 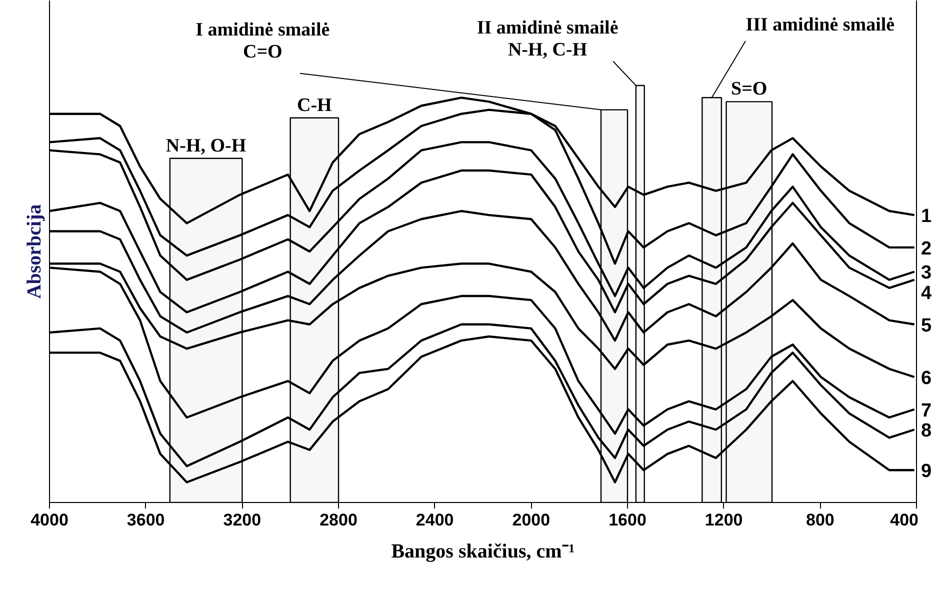 I want to click on x-tick-label: 2000, so click(x=531, y=520).